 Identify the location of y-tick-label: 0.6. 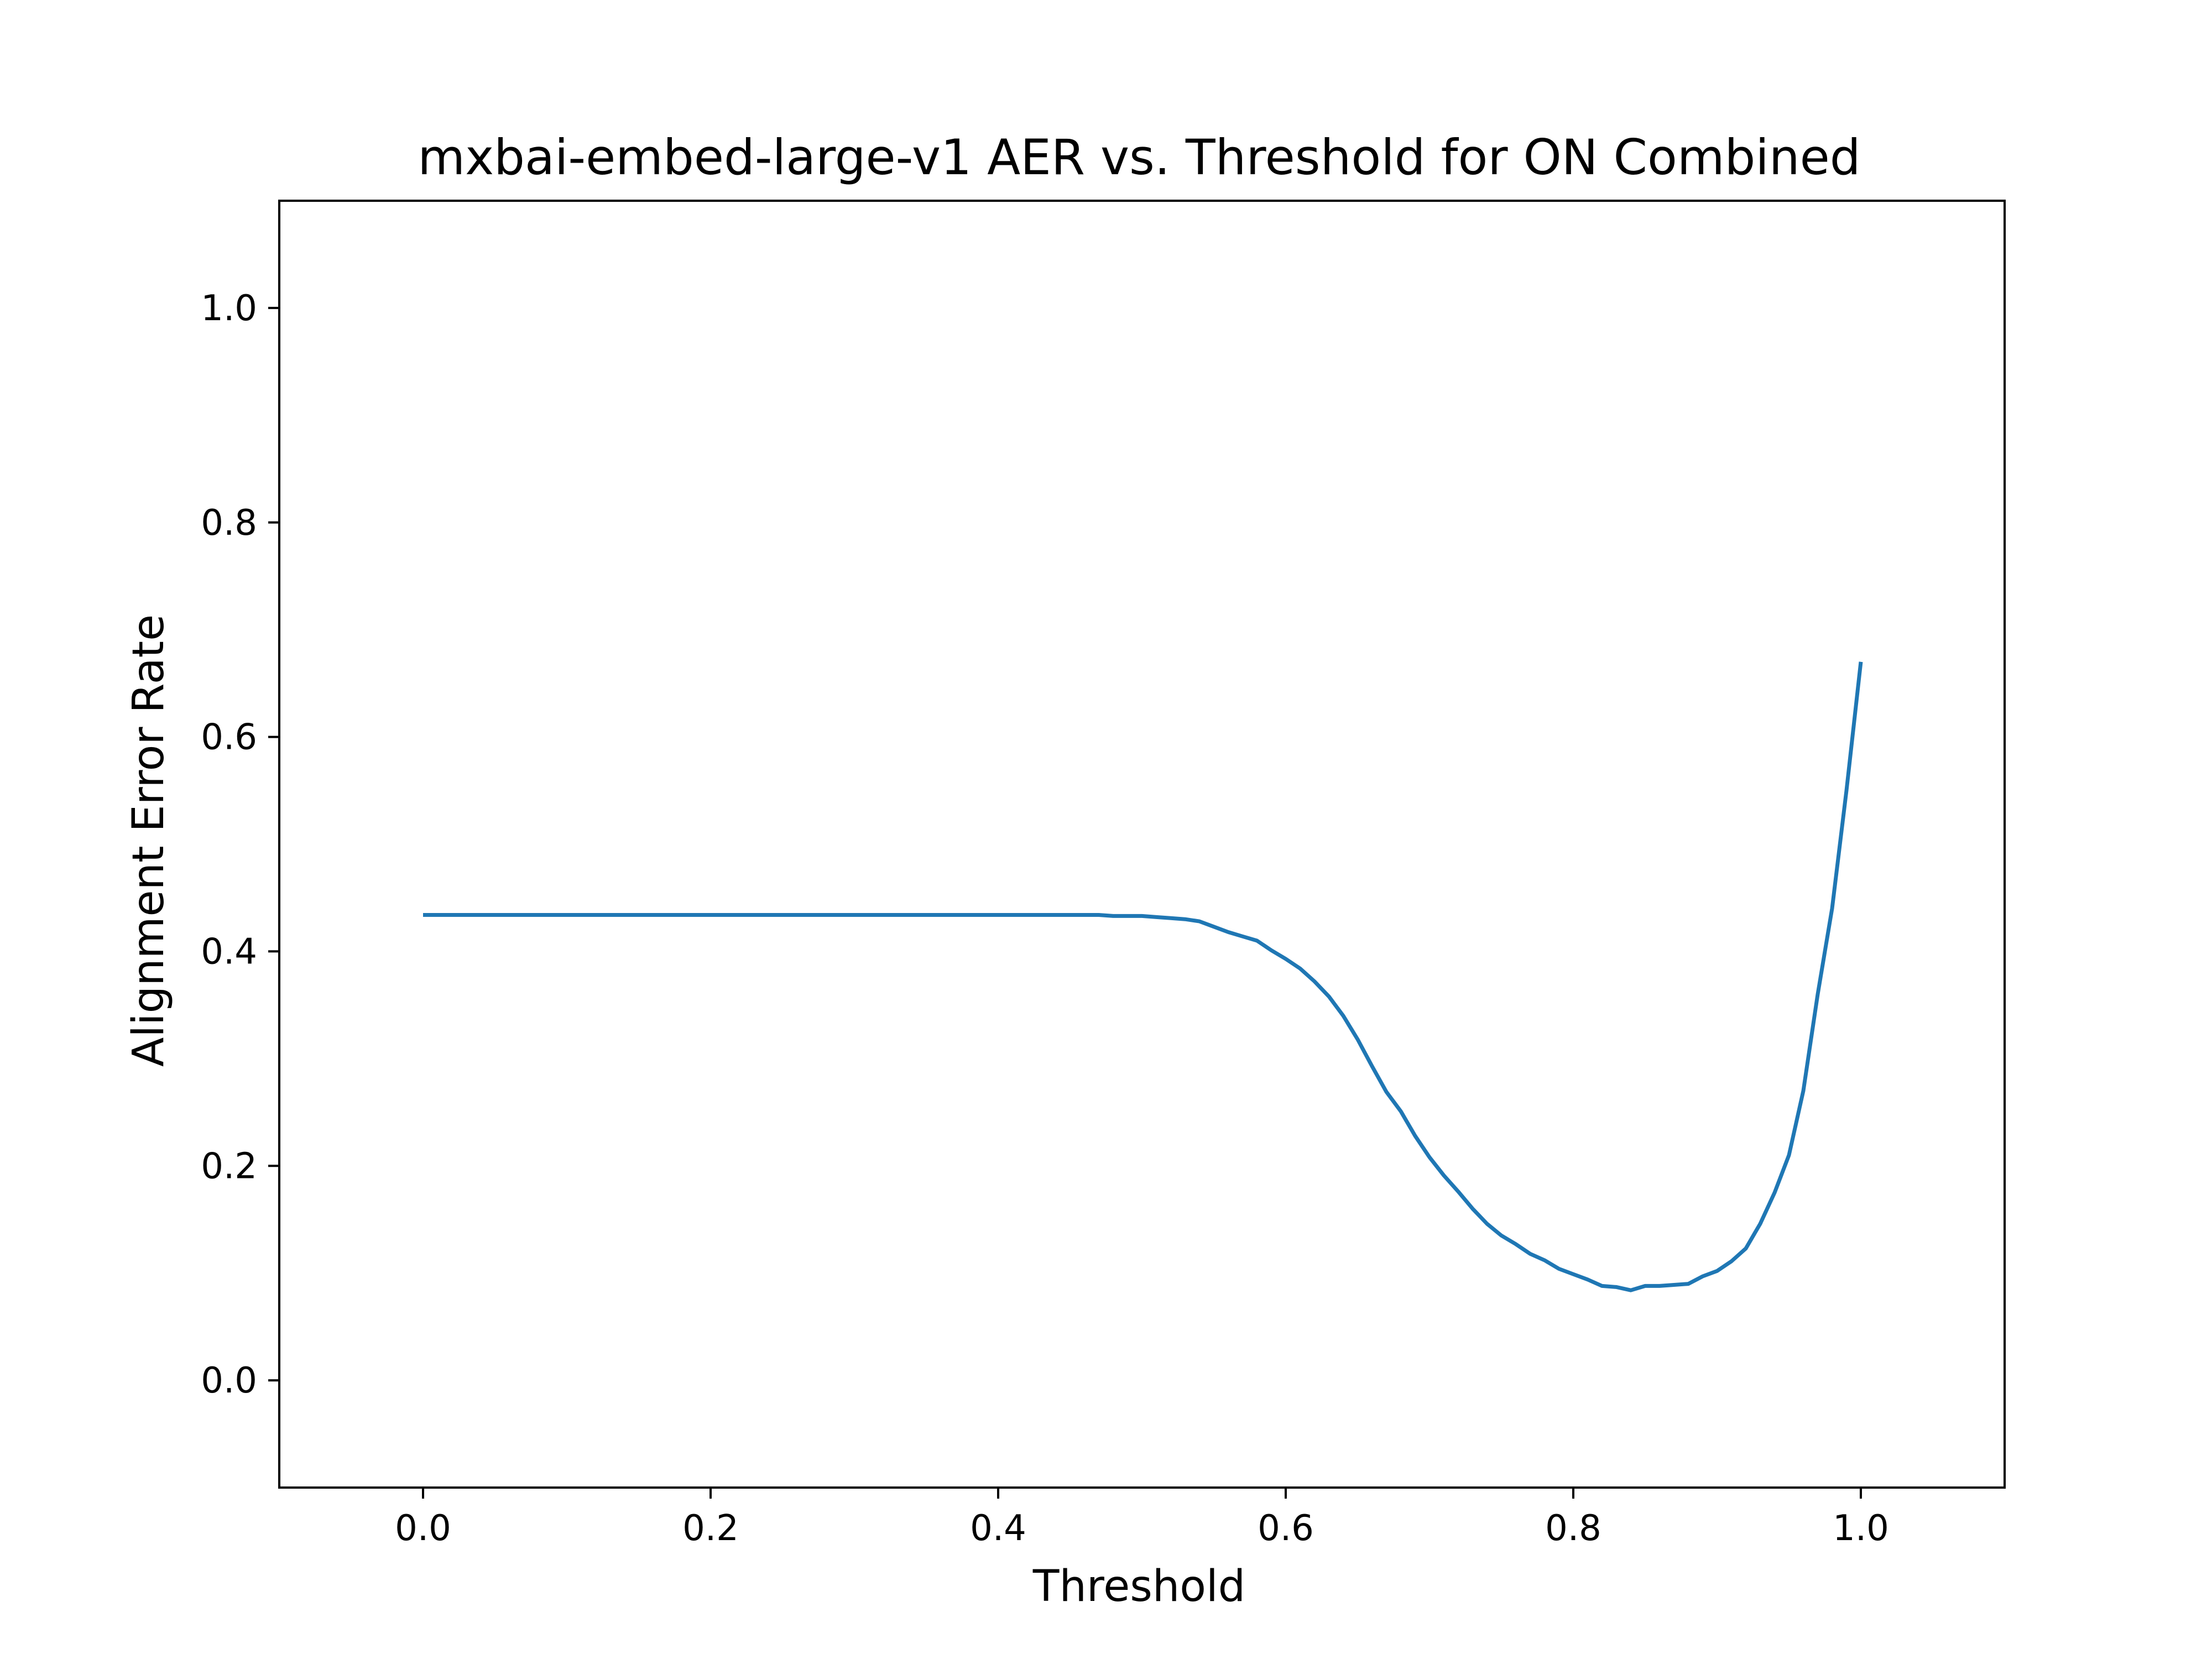
(229, 737).